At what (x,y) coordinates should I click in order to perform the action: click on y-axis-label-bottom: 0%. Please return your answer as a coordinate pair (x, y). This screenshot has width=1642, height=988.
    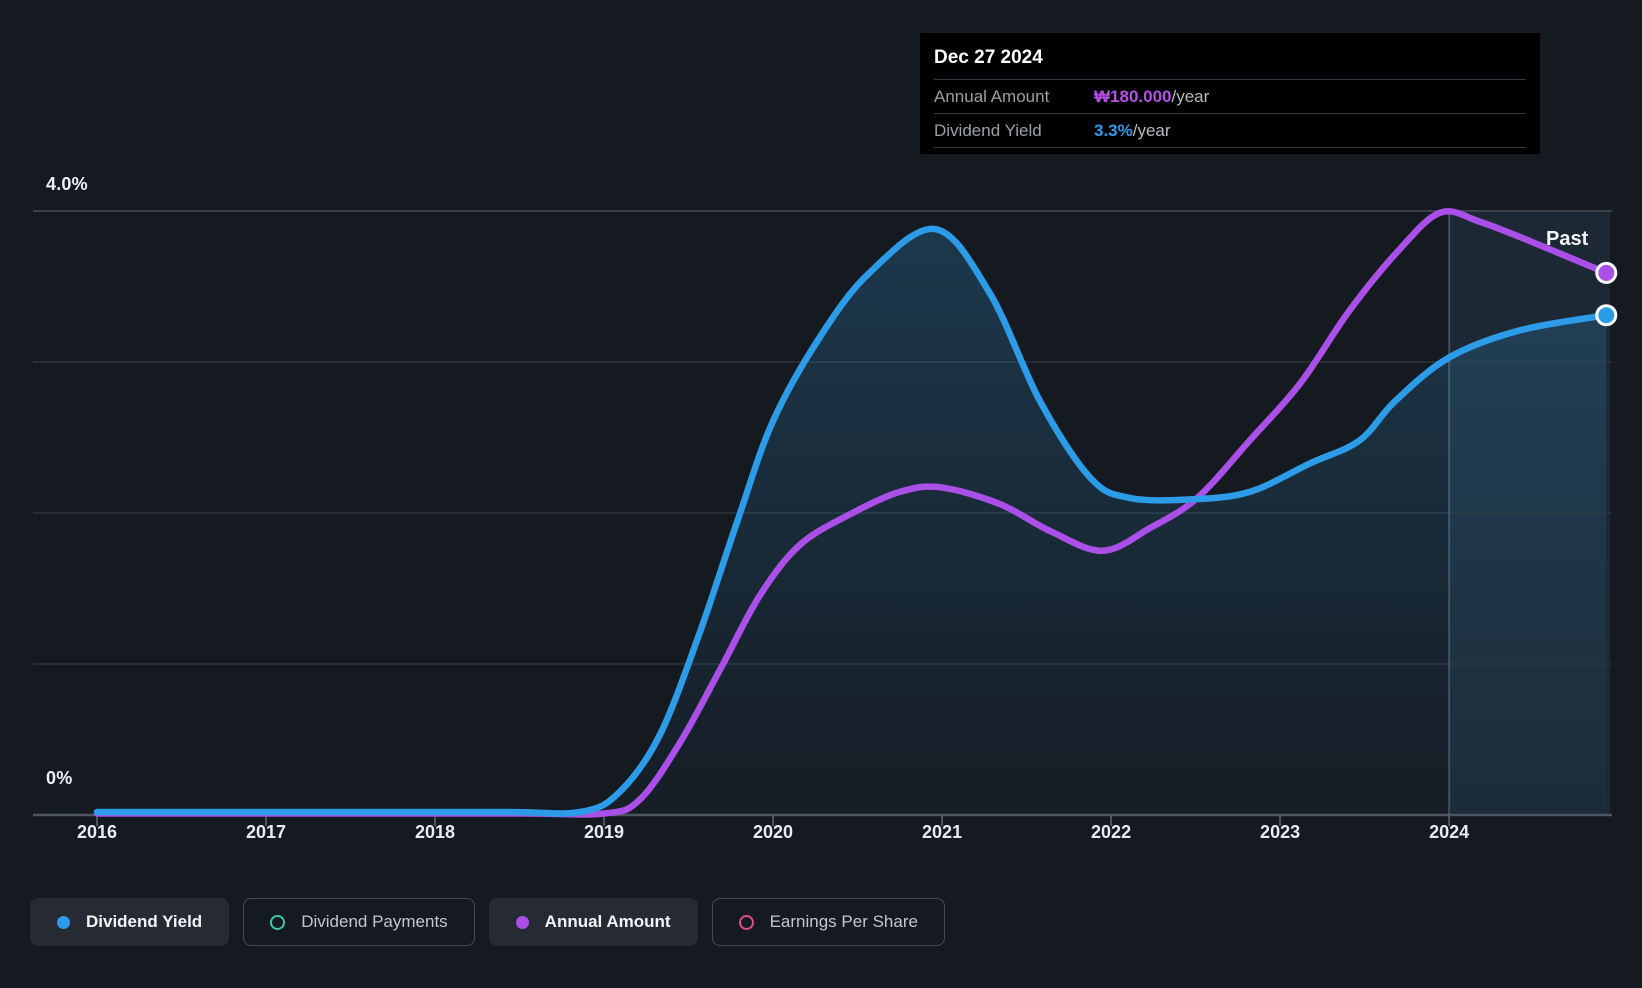
    Looking at the image, I should click on (59, 778).